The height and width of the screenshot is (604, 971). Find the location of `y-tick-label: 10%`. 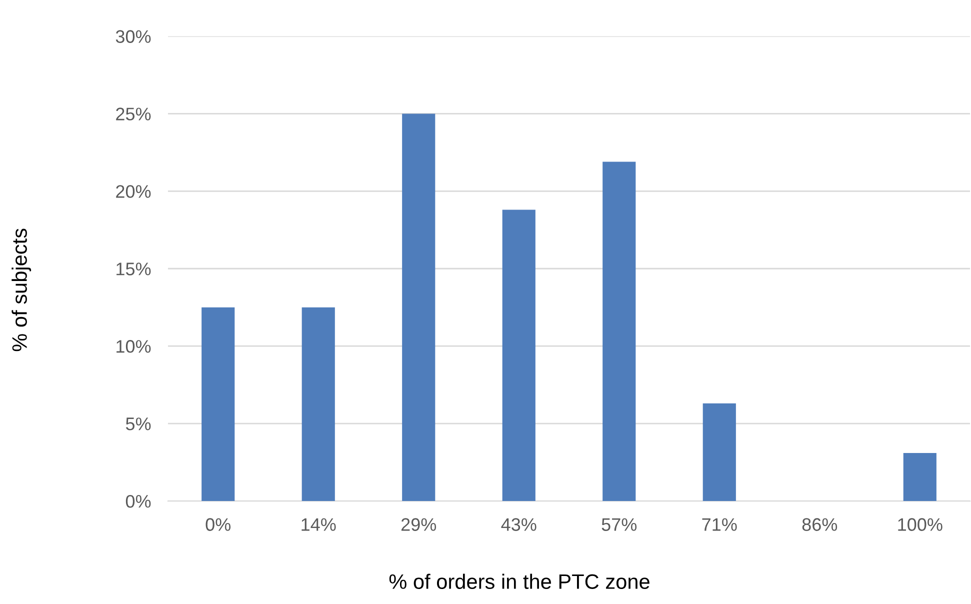

y-tick-label: 10% is located at coordinates (133, 346).